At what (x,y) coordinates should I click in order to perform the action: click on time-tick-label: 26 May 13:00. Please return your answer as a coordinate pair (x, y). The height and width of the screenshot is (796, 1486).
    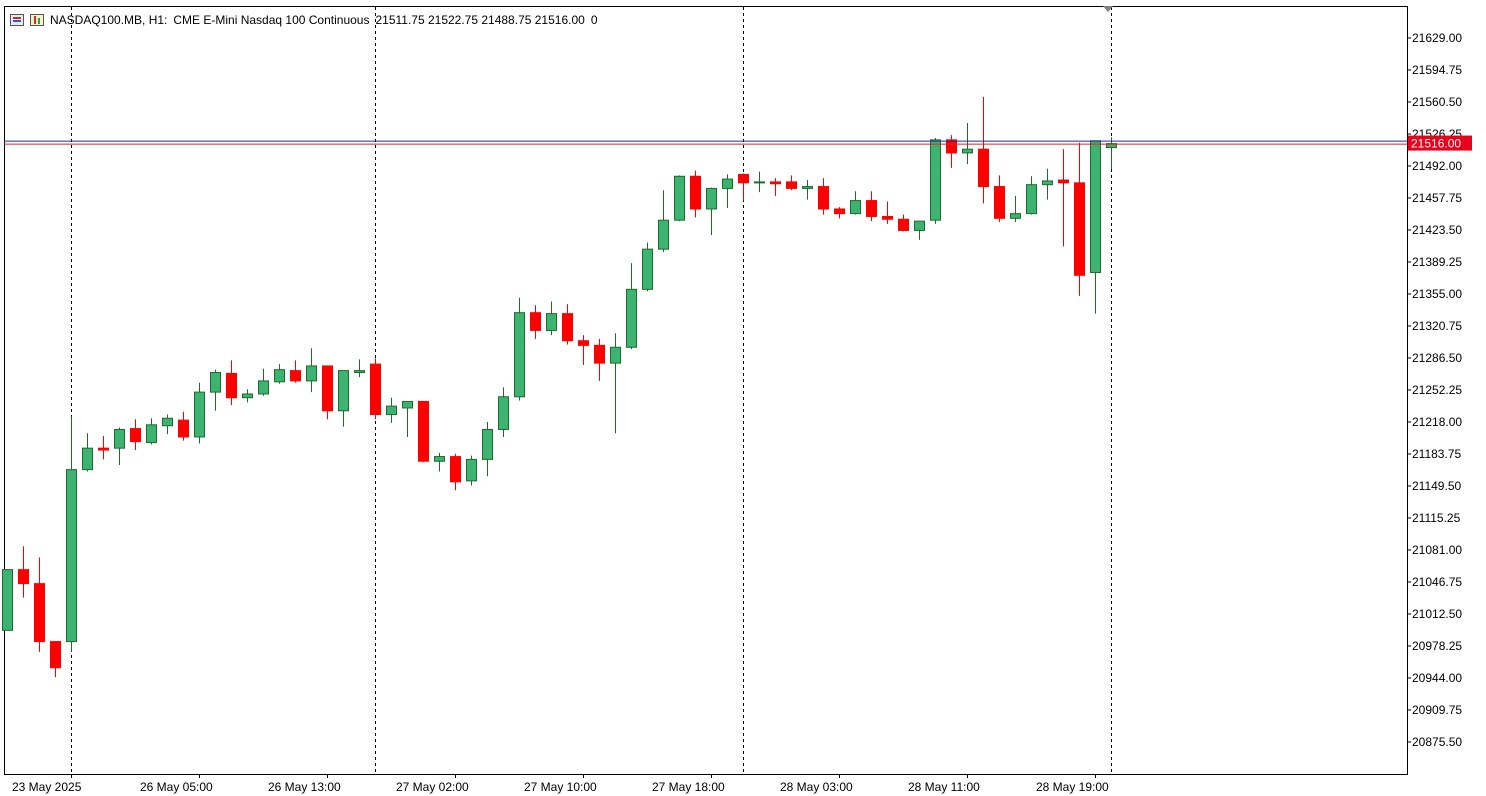
    Looking at the image, I should click on (304, 787).